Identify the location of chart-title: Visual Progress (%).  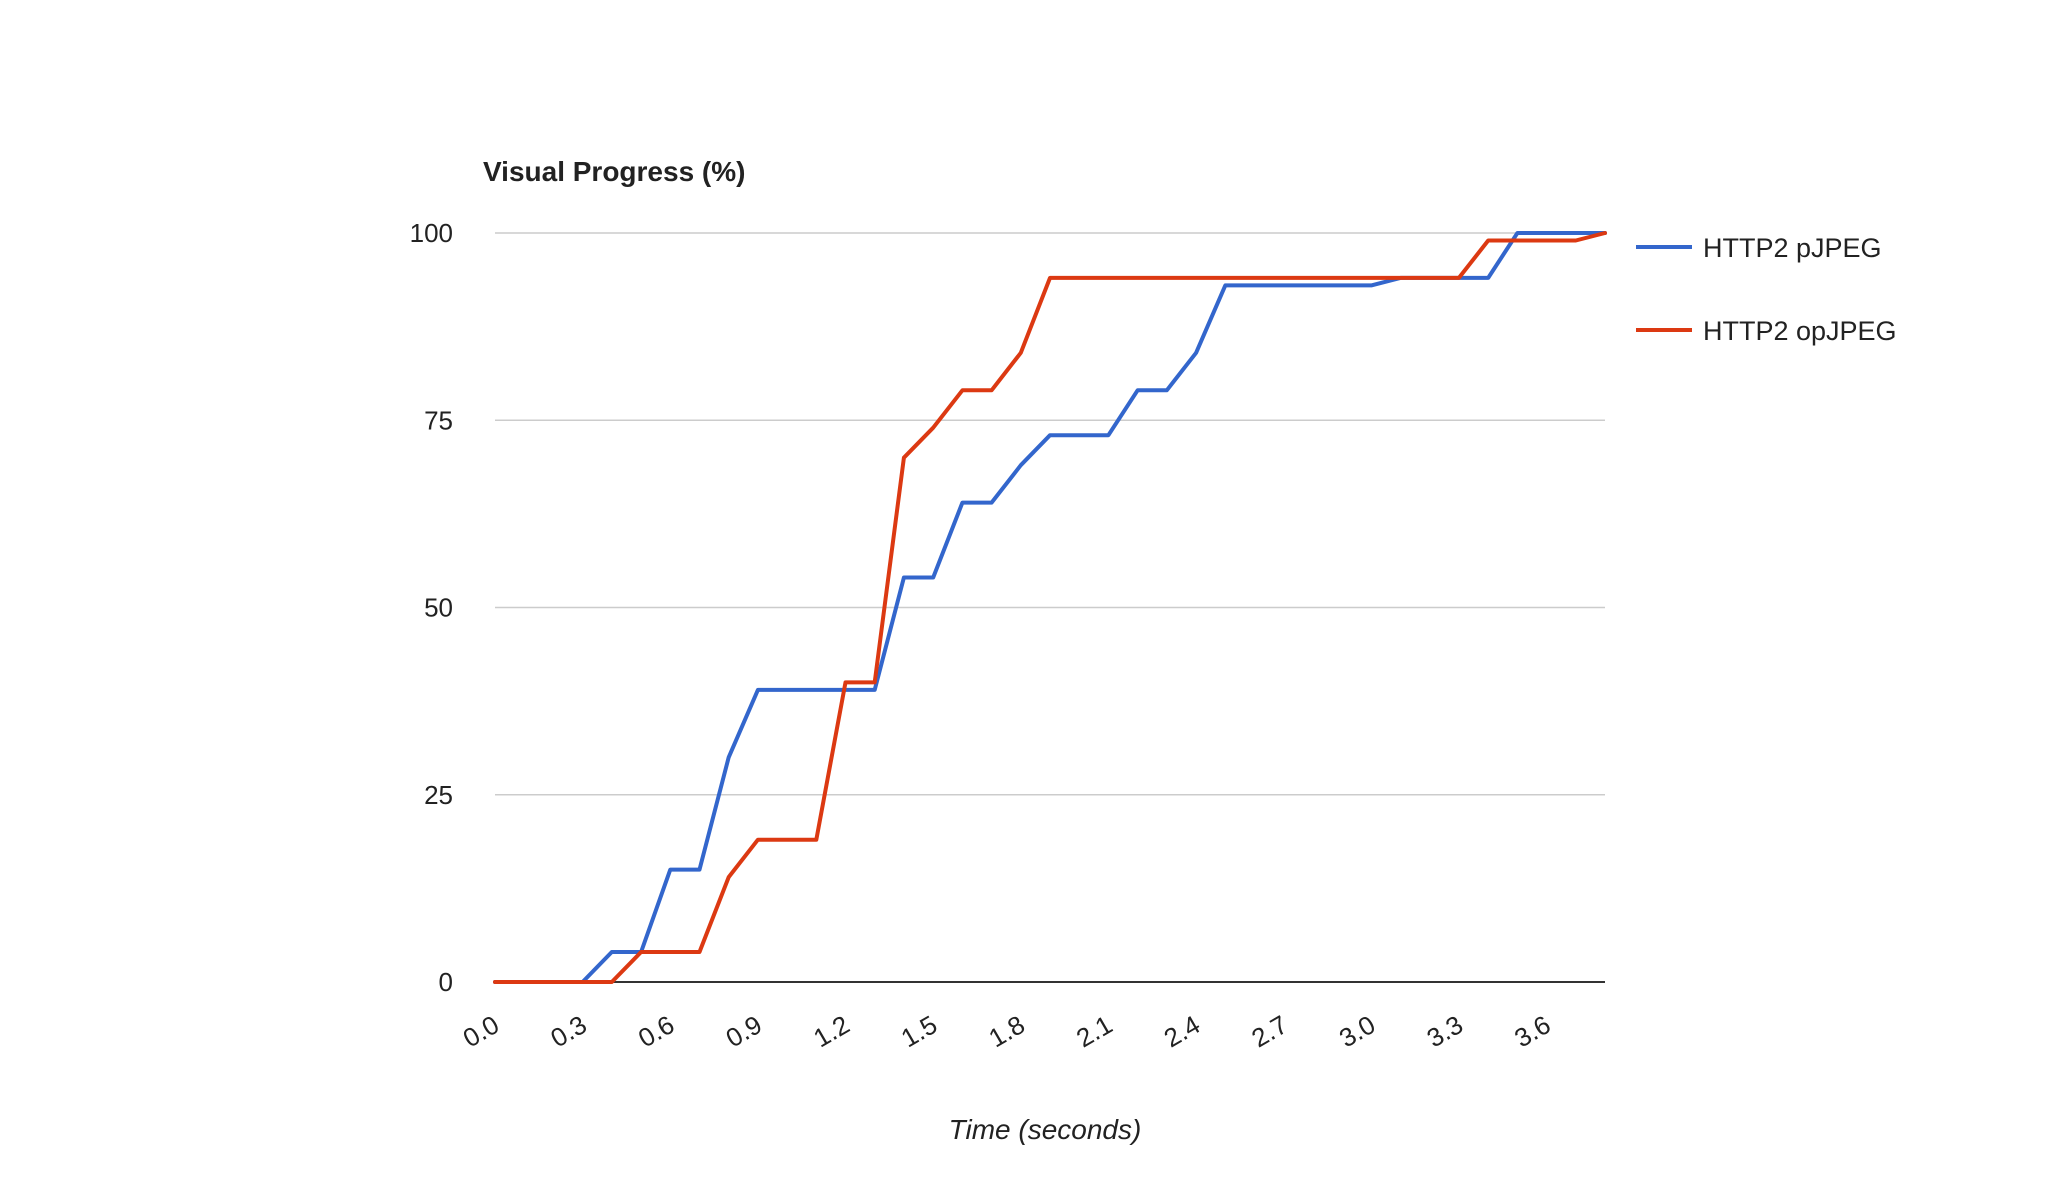
(614, 171).